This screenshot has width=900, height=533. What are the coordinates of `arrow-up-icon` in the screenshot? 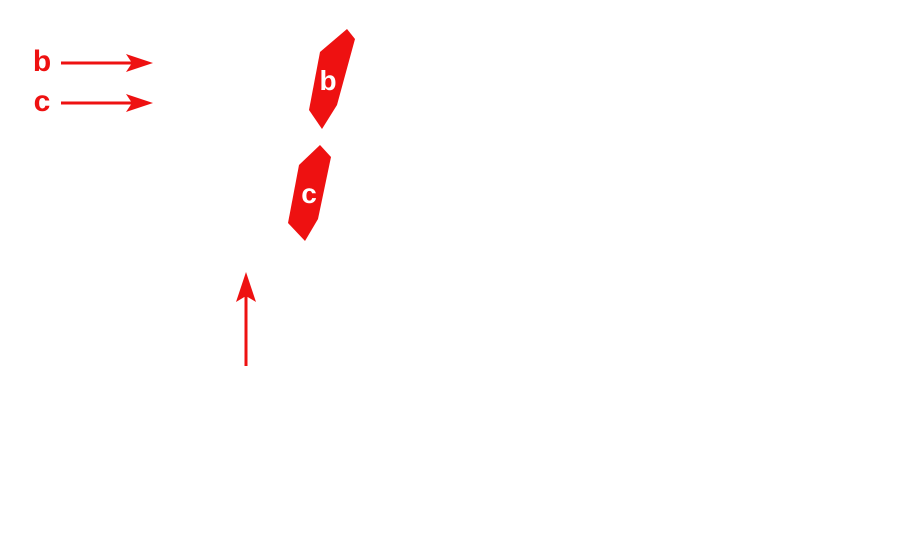 It's located at (246, 319).